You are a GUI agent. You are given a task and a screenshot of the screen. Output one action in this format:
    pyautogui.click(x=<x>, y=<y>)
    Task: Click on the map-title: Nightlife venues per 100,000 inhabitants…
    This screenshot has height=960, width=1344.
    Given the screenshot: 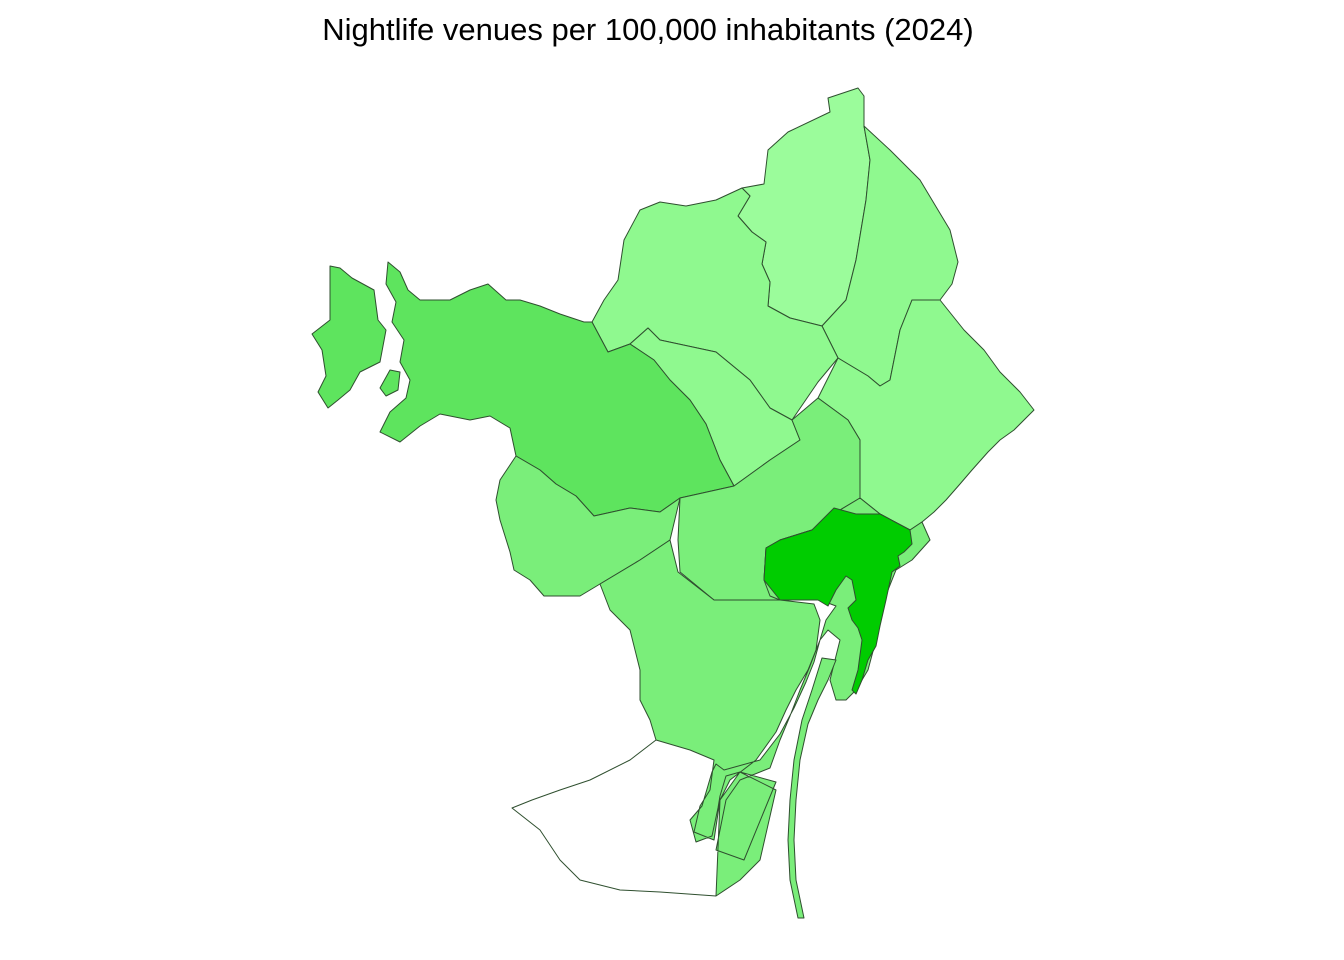 What is the action you would take?
    pyautogui.click(x=648, y=29)
    